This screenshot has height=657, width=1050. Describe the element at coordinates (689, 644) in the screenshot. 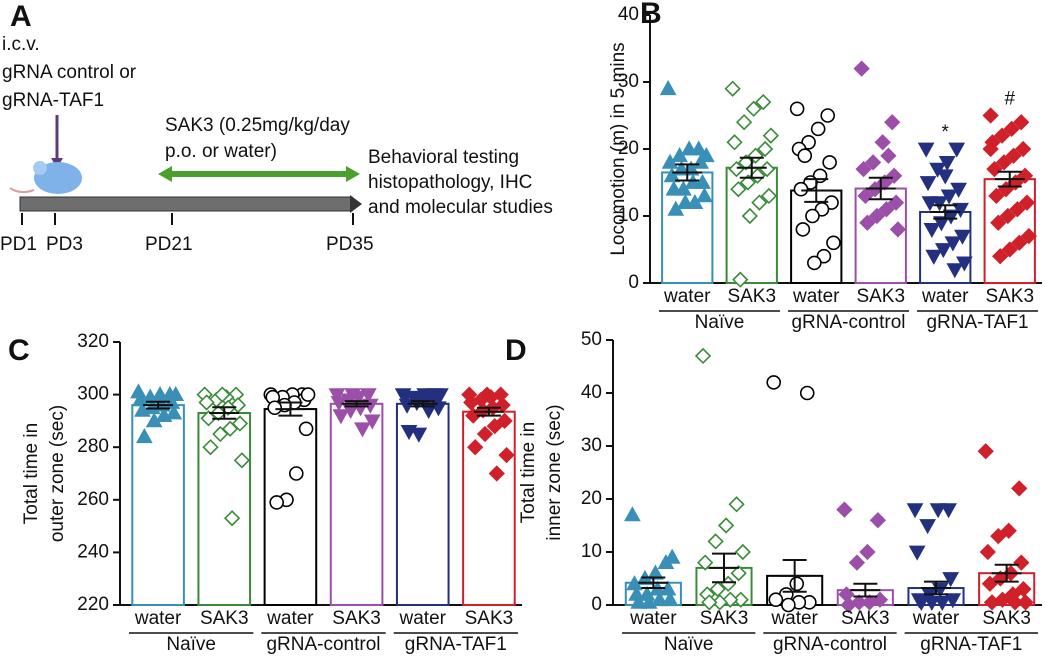

I see `group-label: Naïve` at that location.